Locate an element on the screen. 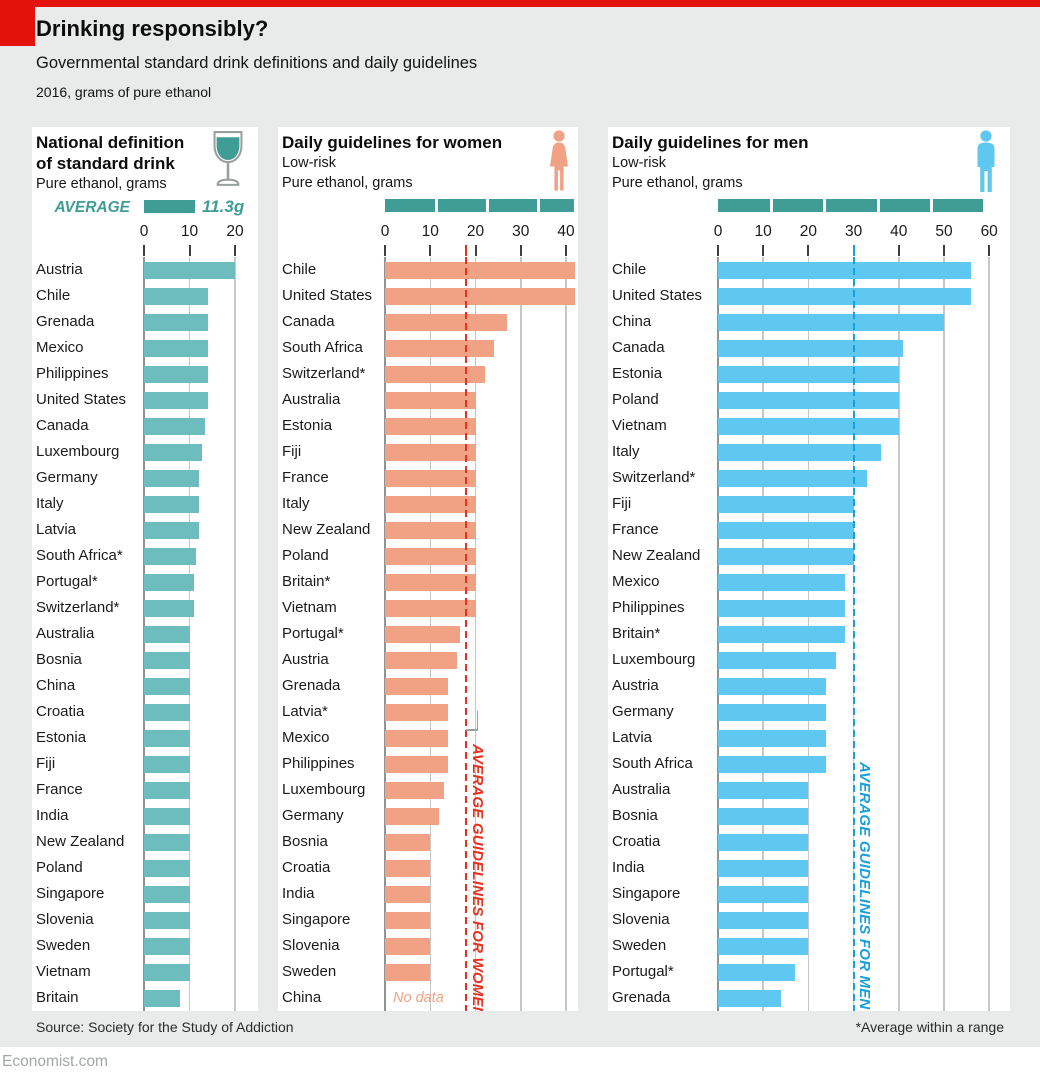 This screenshot has width=1040, height=1085. chart-row: Poland is located at coordinates (145, 868).